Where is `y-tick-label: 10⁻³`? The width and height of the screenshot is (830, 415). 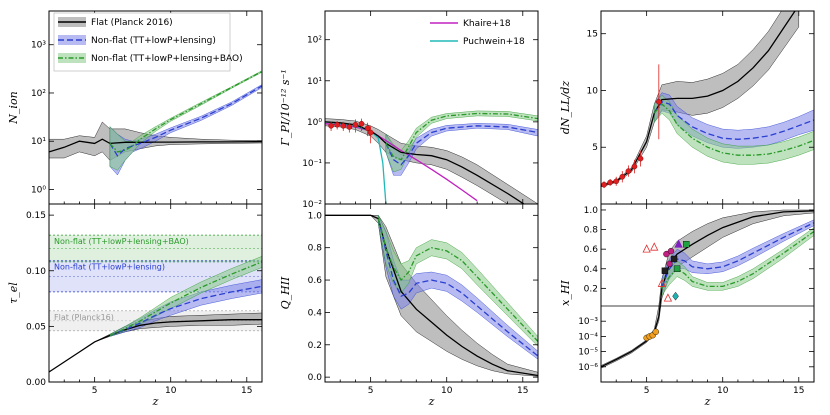 y-tick-label: 10⁻³ is located at coordinates (588, 322).